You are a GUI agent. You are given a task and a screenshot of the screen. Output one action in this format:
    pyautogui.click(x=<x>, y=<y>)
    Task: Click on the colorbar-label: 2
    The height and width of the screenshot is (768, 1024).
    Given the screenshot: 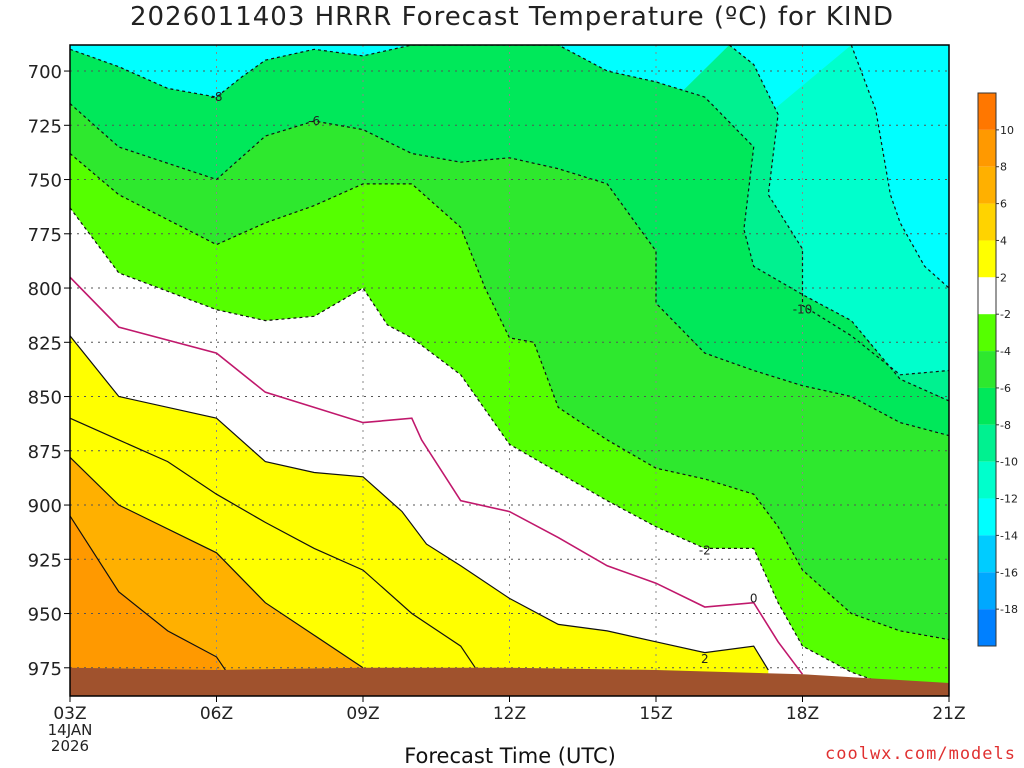 What is the action you would take?
    pyautogui.click(x=1003, y=277)
    